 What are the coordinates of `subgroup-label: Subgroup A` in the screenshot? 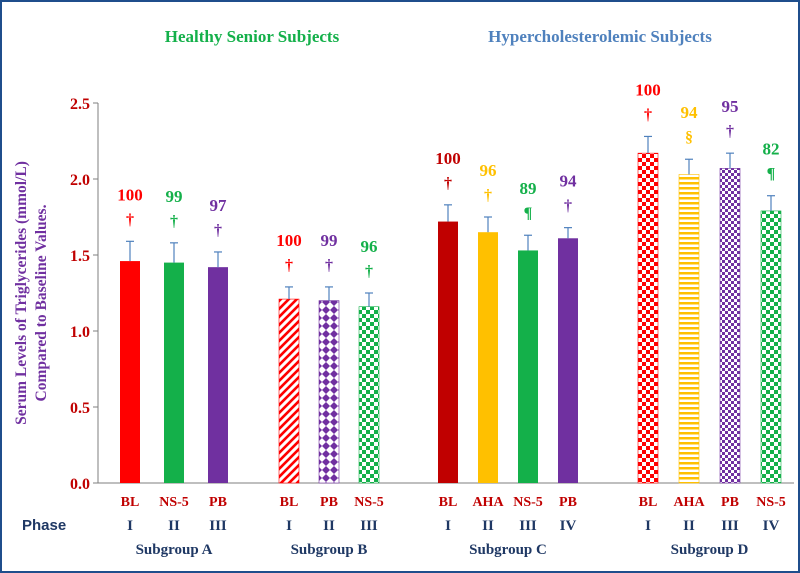 It's located at (174, 550).